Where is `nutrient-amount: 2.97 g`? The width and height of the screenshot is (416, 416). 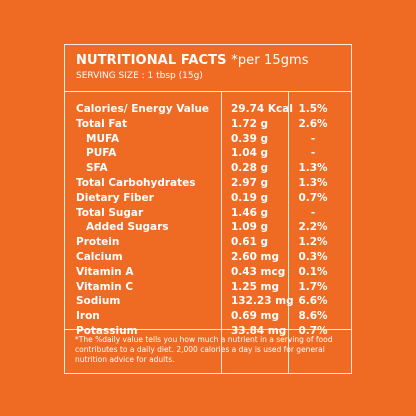
nutrient-amount: 2.97 g is located at coordinates (250, 182).